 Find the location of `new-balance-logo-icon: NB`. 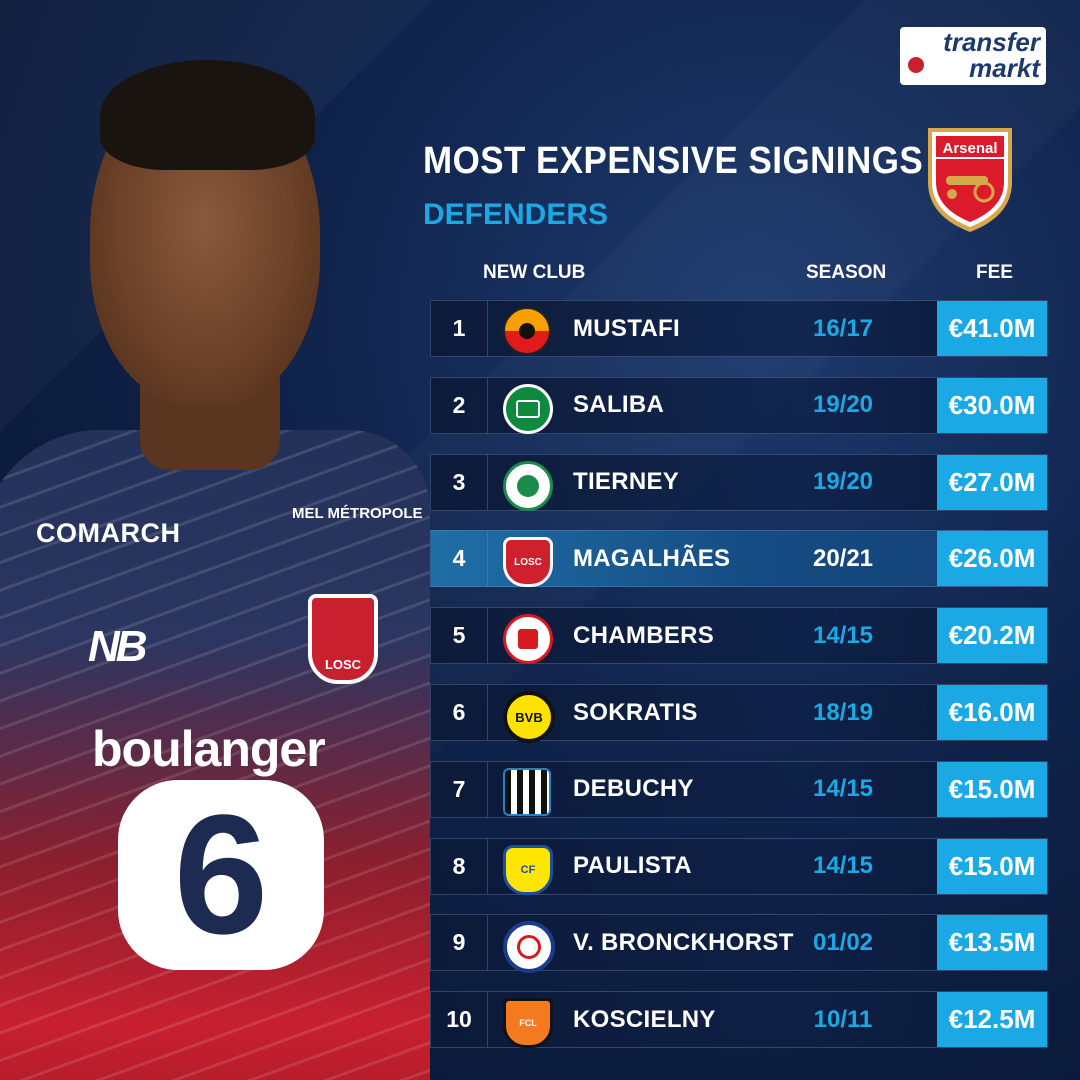

new-balance-logo-icon: NB is located at coordinates (118, 646).